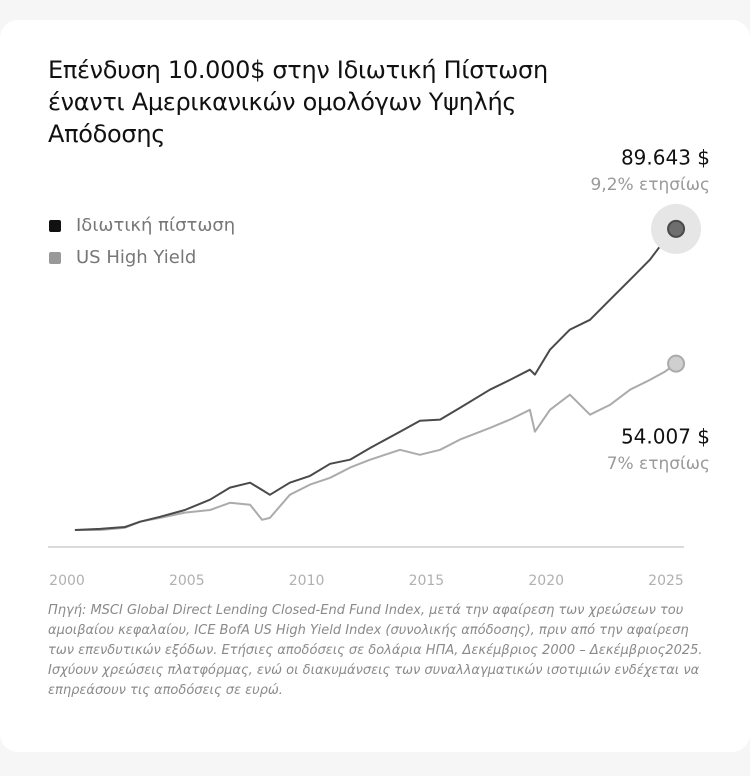  Describe the element at coordinates (136, 257) in the screenshot. I see `legend-label: US High Yield` at that location.